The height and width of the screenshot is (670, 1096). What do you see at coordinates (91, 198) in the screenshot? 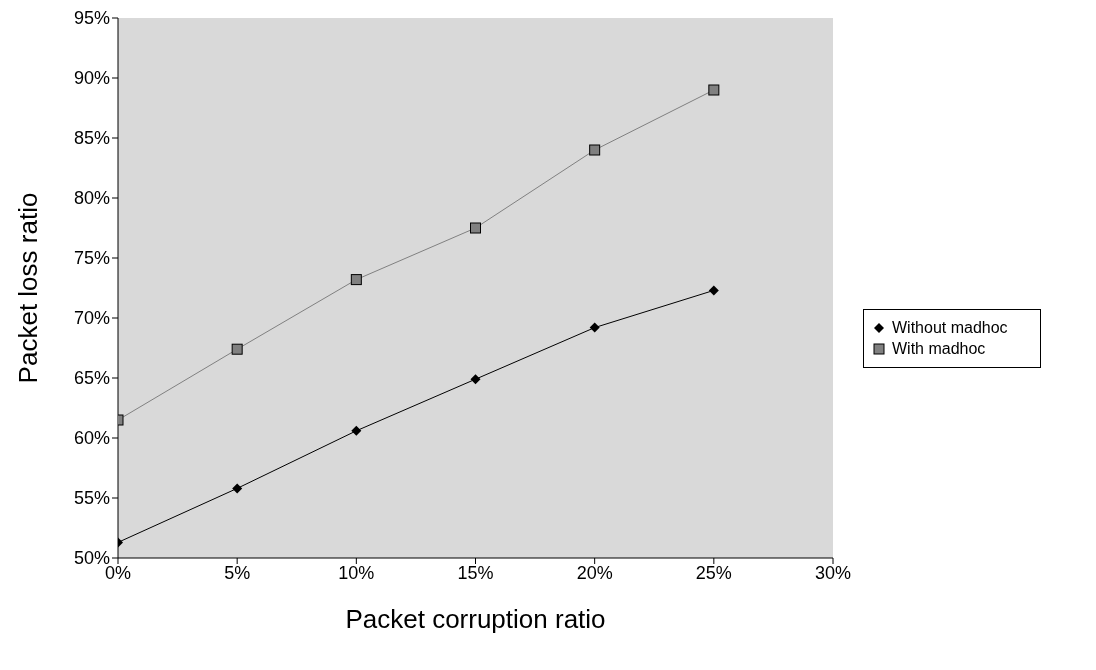
I see `y-tick-label: 80%` at bounding box center [91, 198].